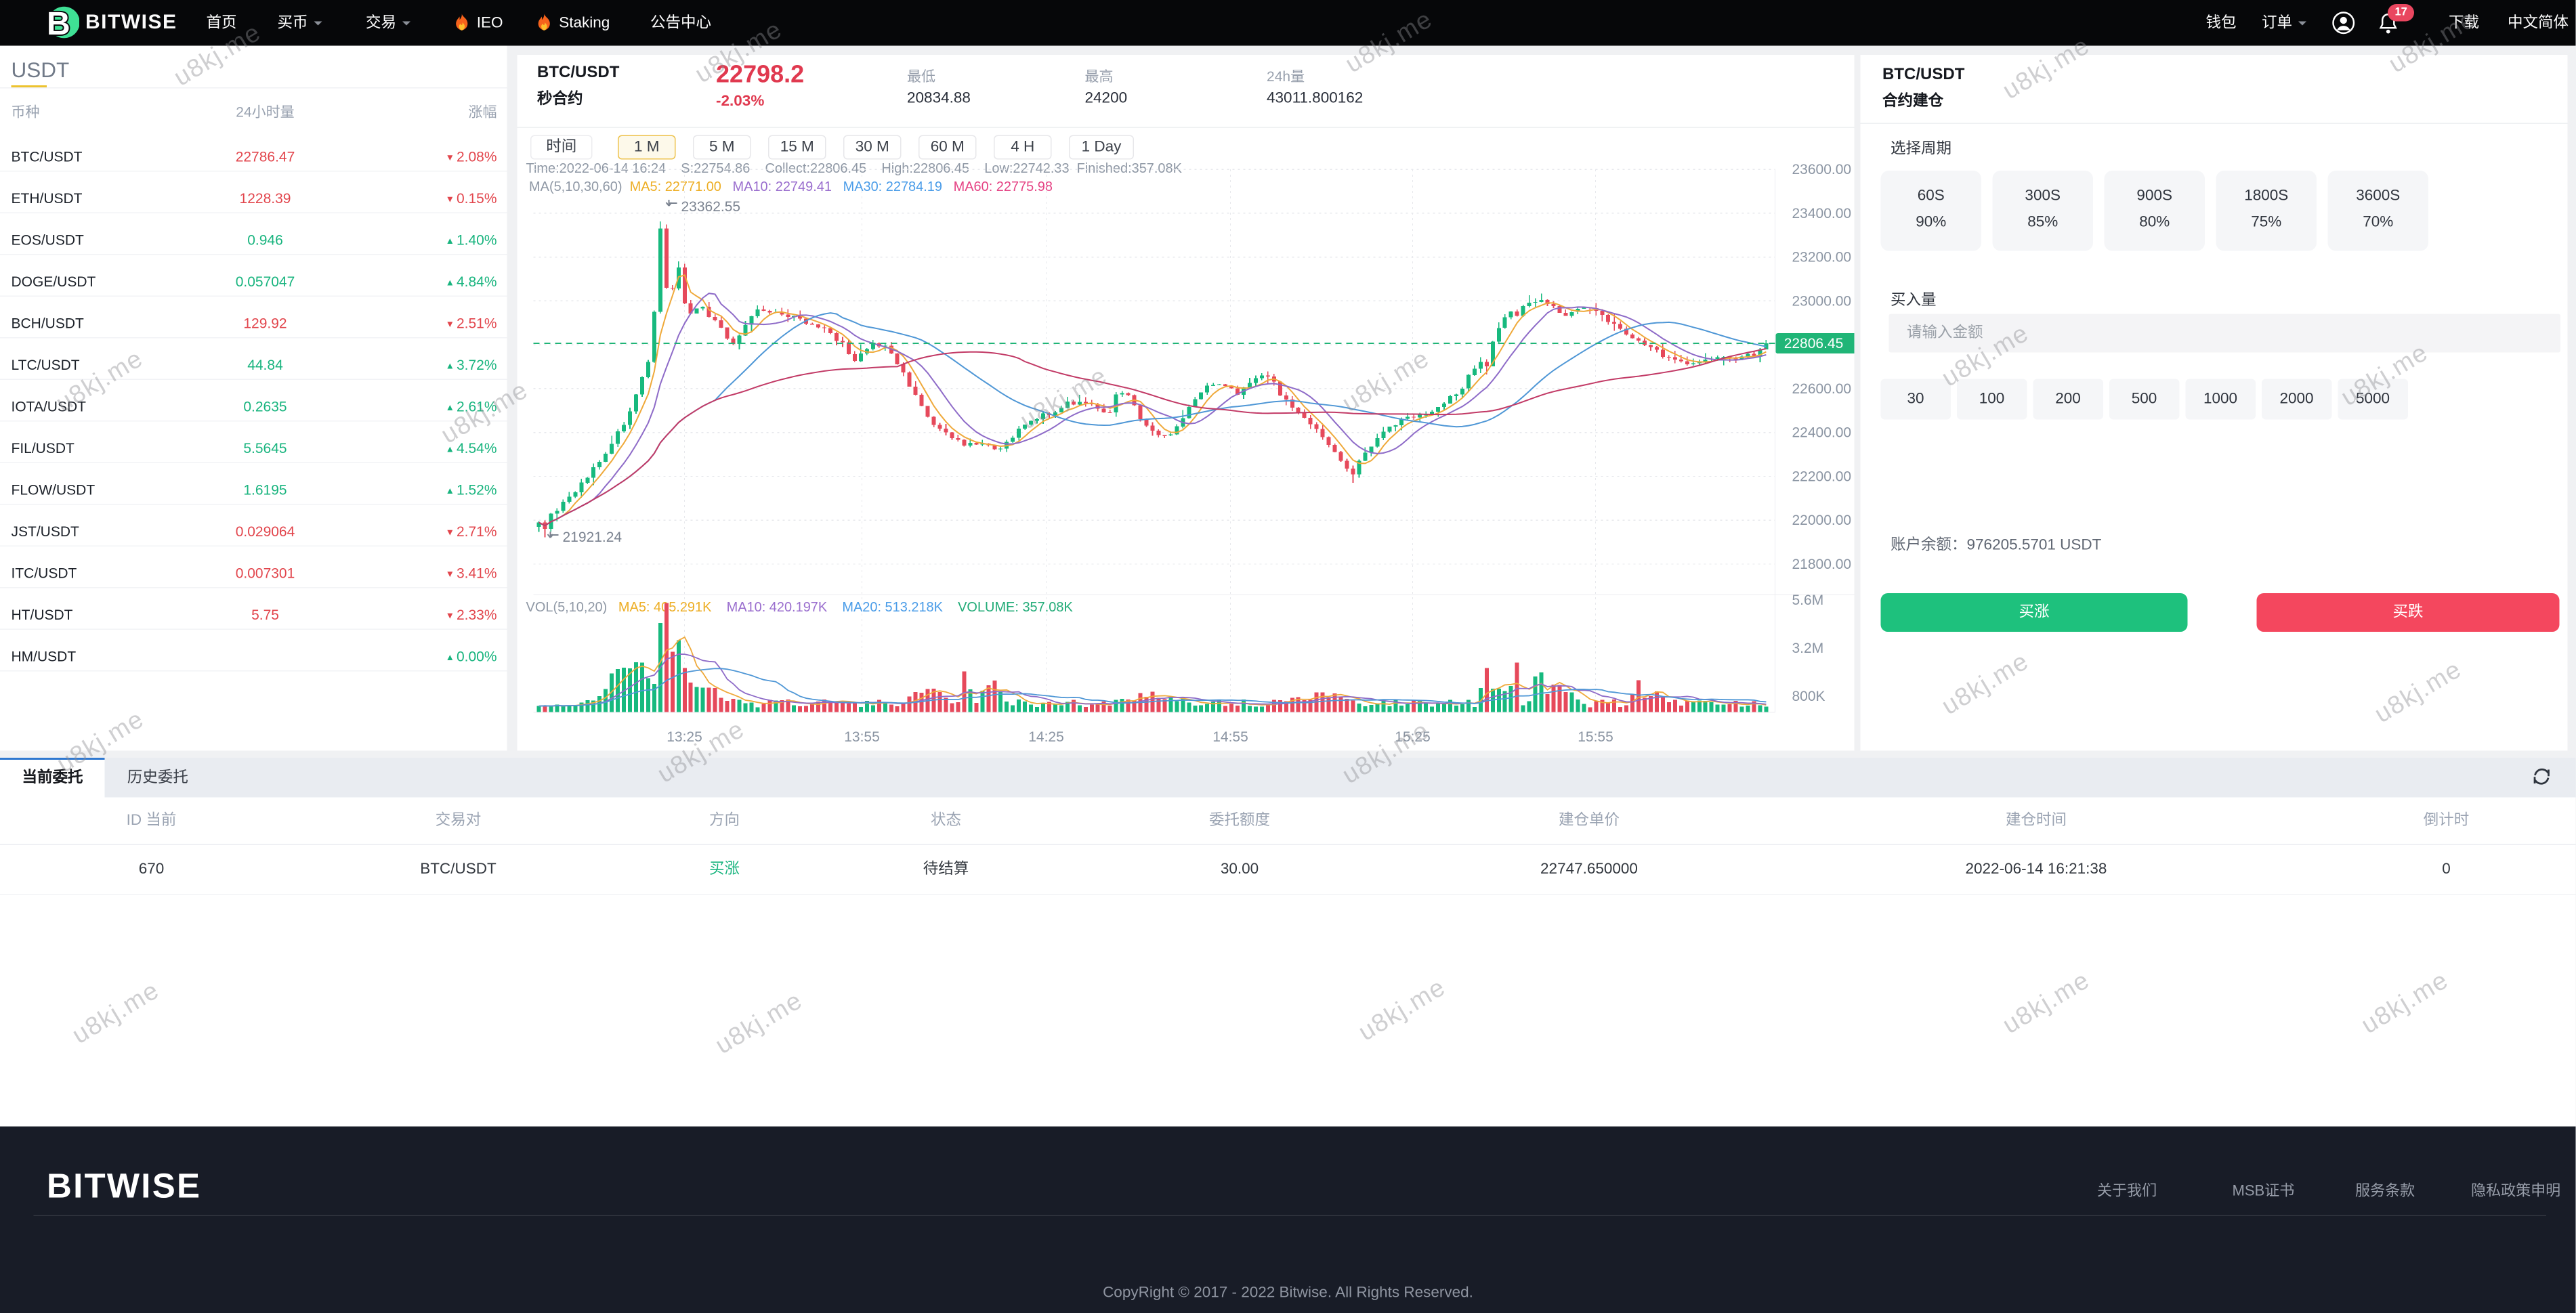  I want to click on svg-text: 22000.00, so click(1821, 520).